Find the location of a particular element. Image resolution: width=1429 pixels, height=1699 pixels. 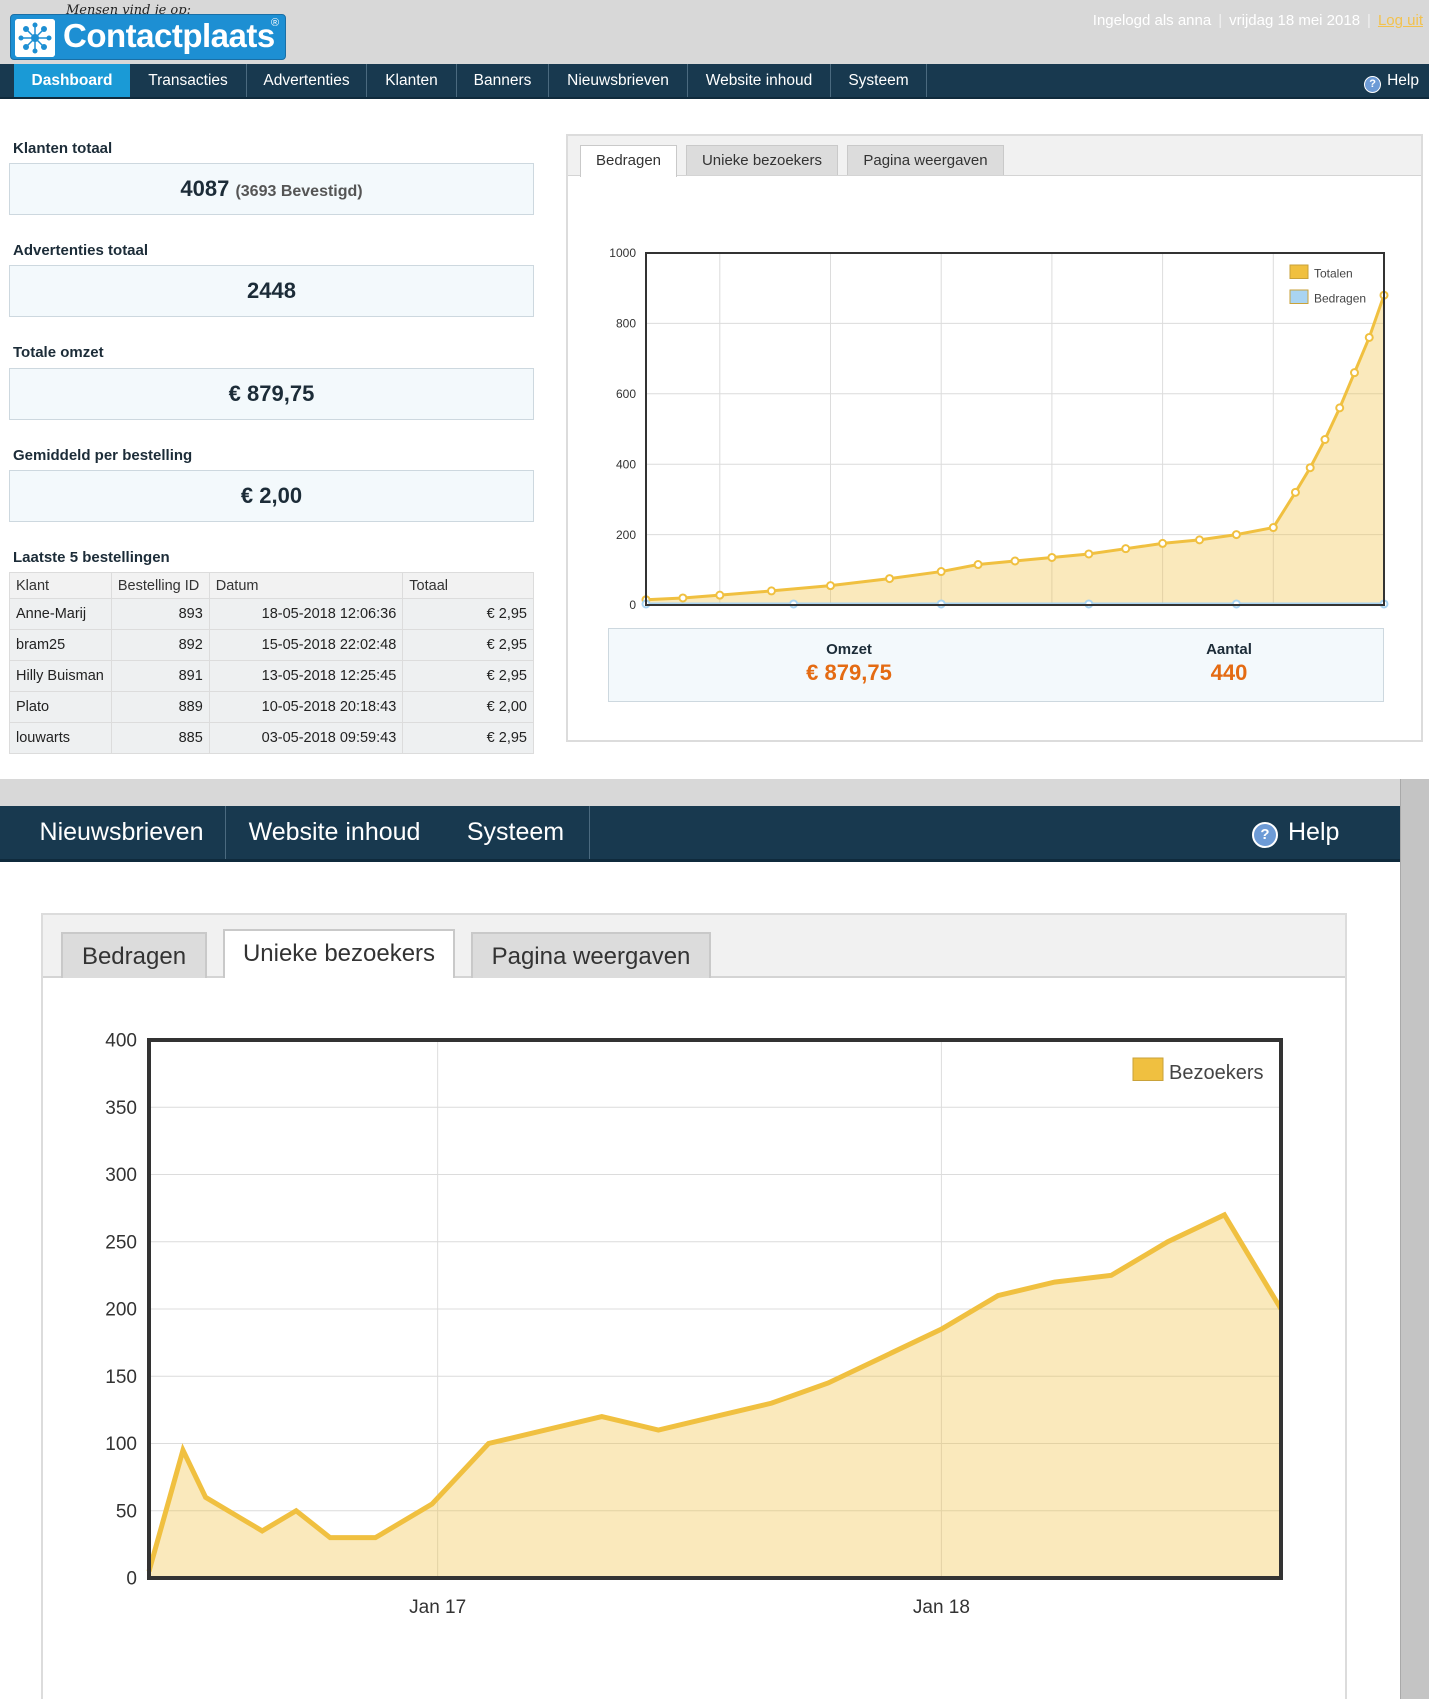

y-tick-label: 50 is located at coordinates (126, 1511).